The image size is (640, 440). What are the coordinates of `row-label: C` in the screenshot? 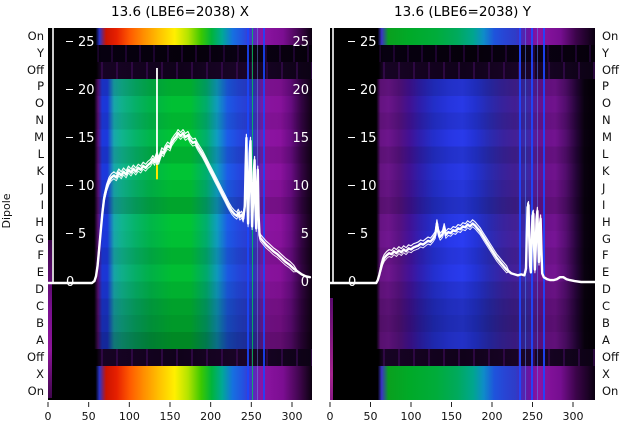 It's located at (39, 306).